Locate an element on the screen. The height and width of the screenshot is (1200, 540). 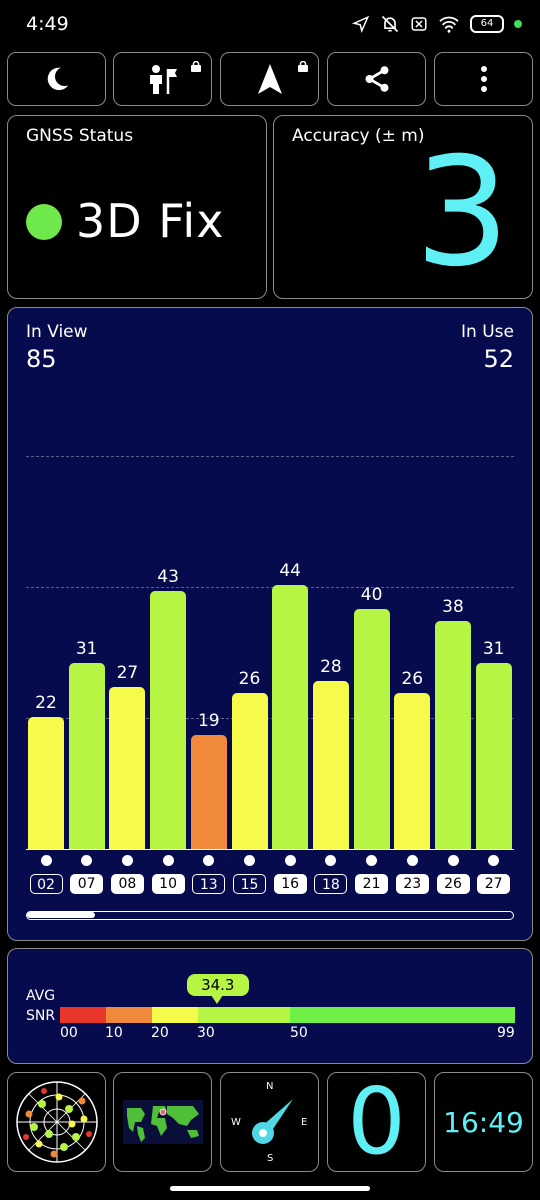
satellite-id-label: 07 is located at coordinates (87, 884).